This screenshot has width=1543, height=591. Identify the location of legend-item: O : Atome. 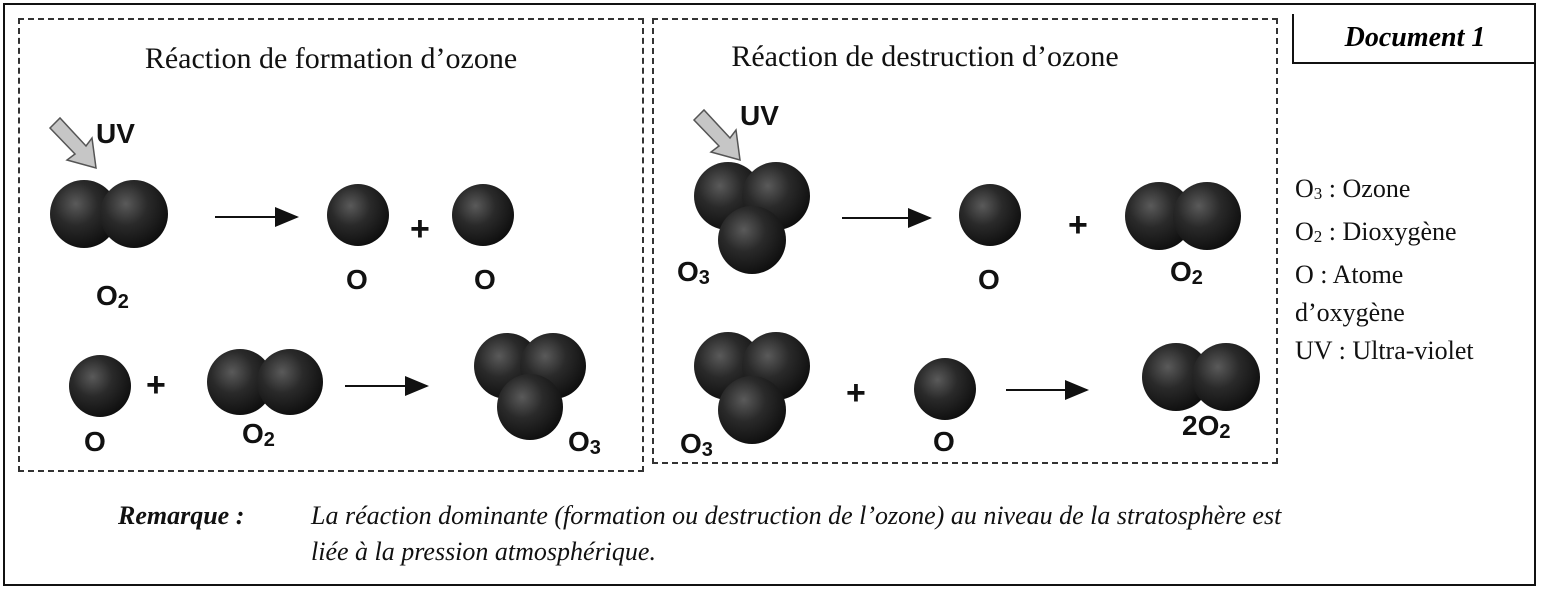
(1349, 274).